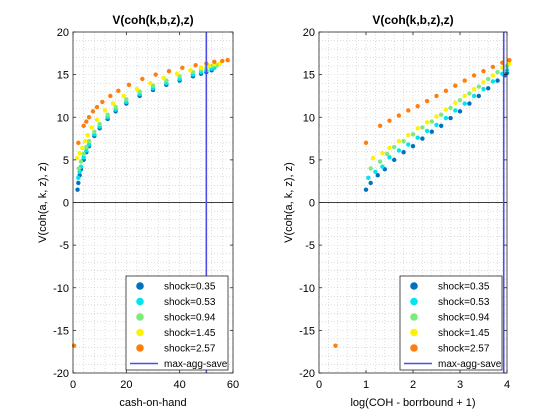 The image size is (560, 420). I want to click on legend-label: max-agg-save, so click(196, 364).